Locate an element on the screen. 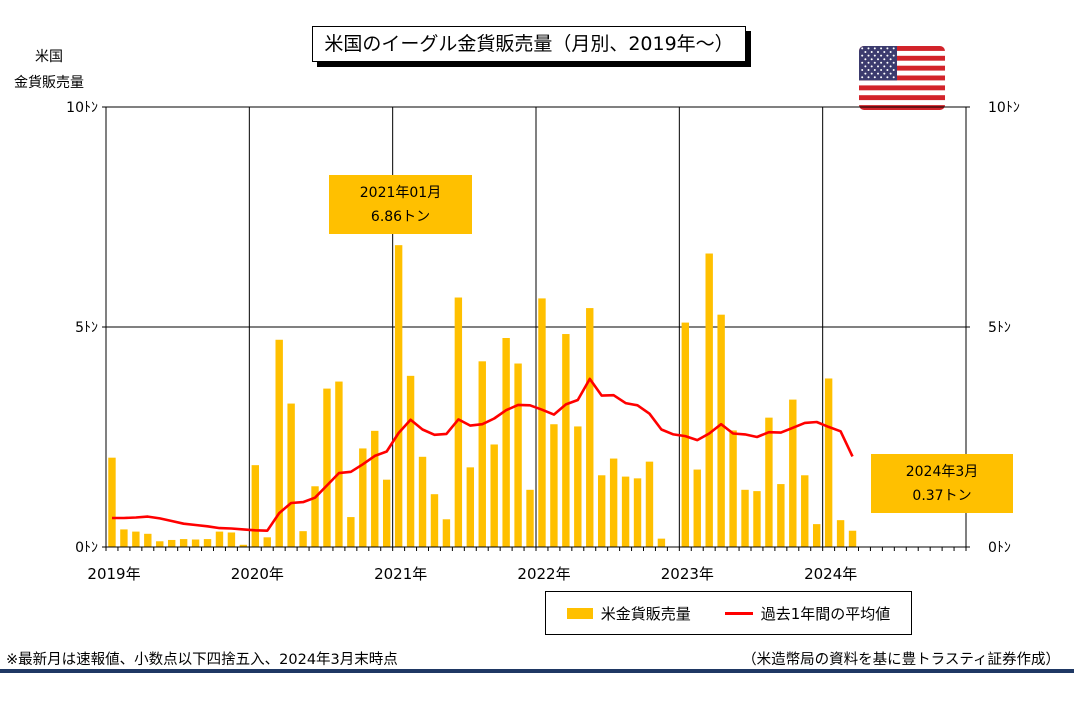 The height and width of the screenshot is (707, 1074). us-flag-icon is located at coordinates (902, 78).